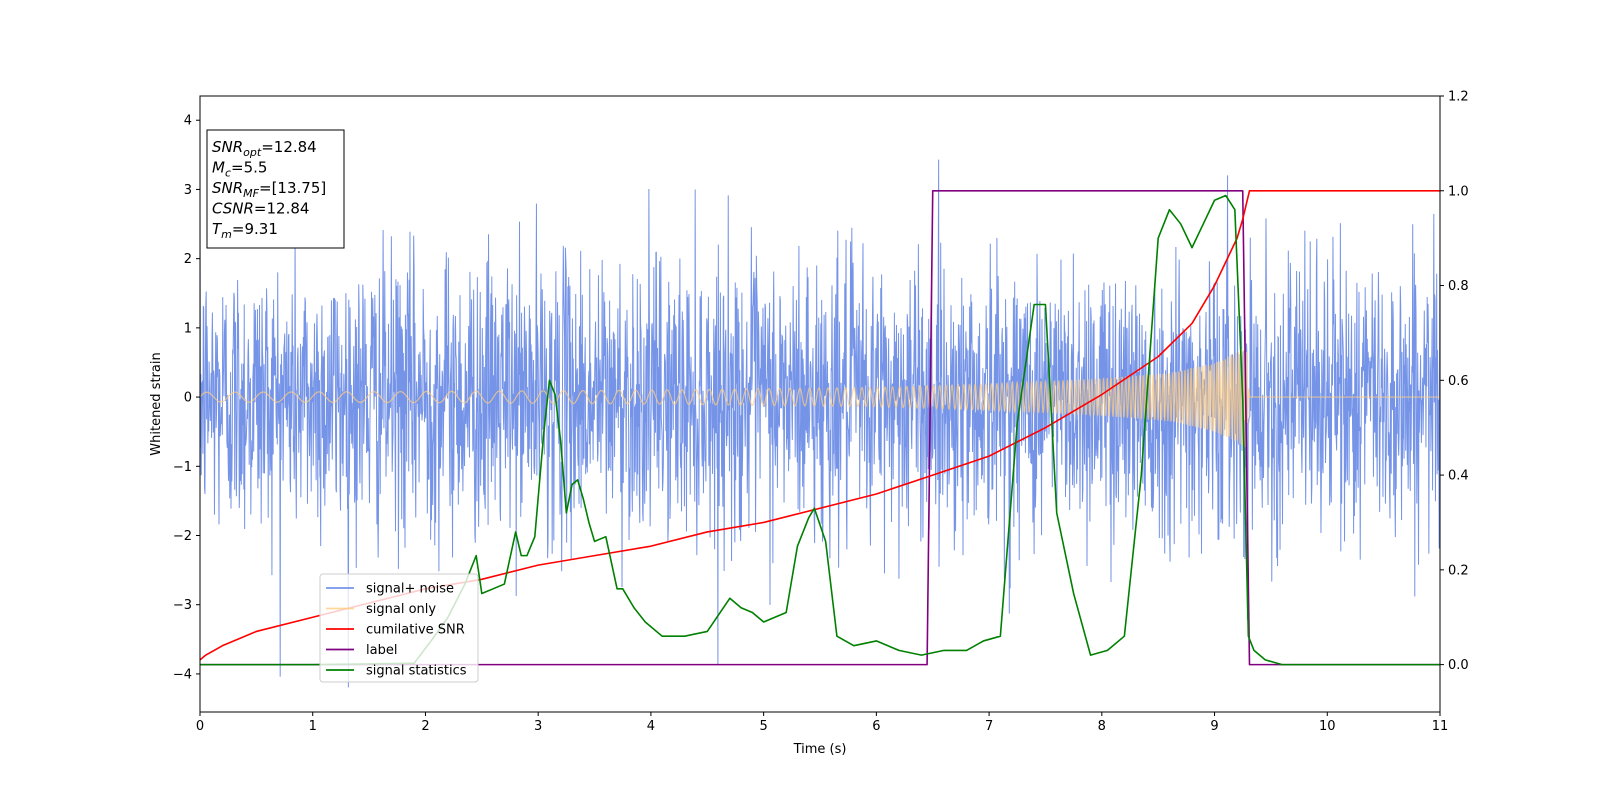 The height and width of the screenshot is (800, 1600). I want to click on x-tick-label: 4, so click(651, 726).